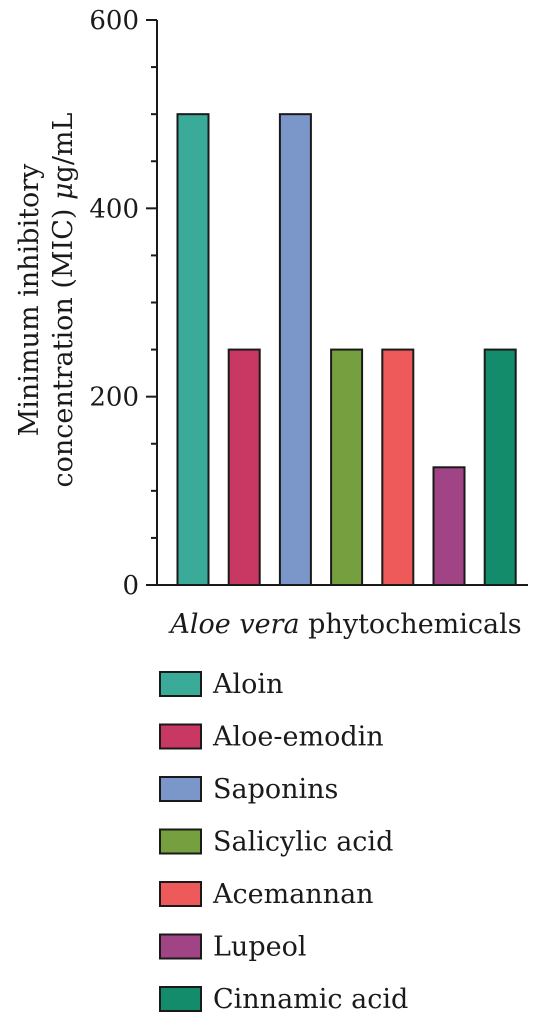  I want to click on legend-swatch-aloe-emodin, so click(180, 736).